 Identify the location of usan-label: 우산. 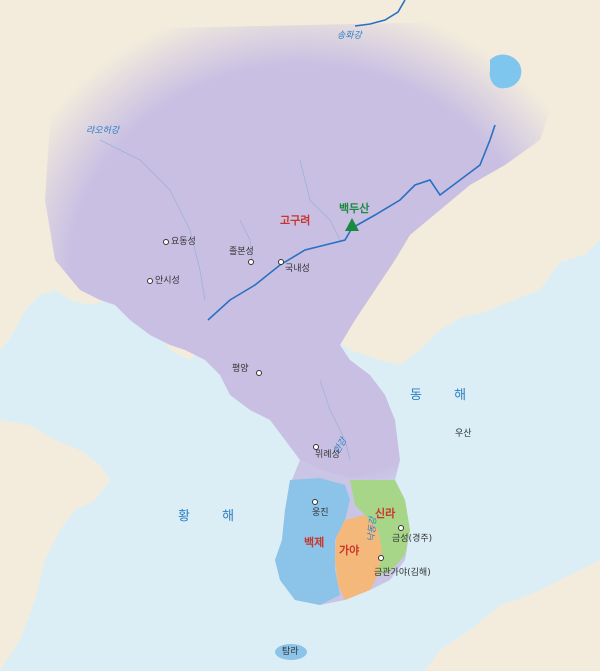
(463, 434).